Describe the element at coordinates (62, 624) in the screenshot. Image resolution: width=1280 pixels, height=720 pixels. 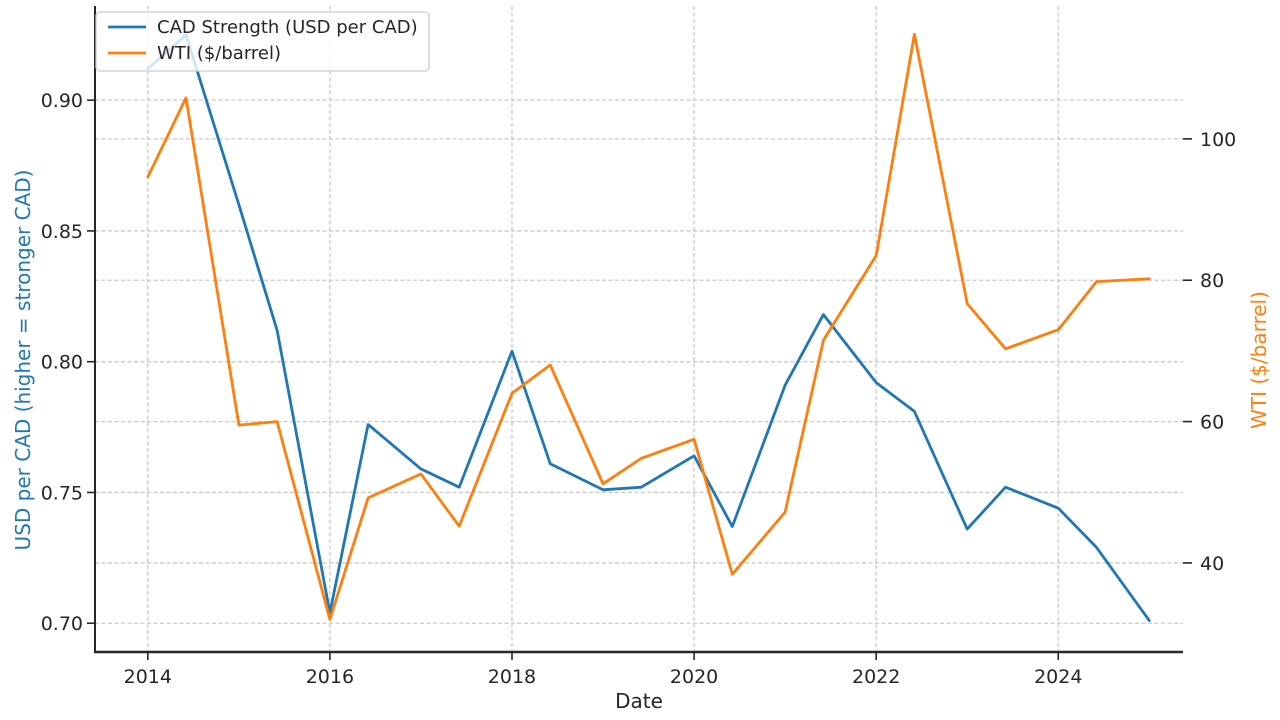
I see `left-tick-label: 0.70` at that location.